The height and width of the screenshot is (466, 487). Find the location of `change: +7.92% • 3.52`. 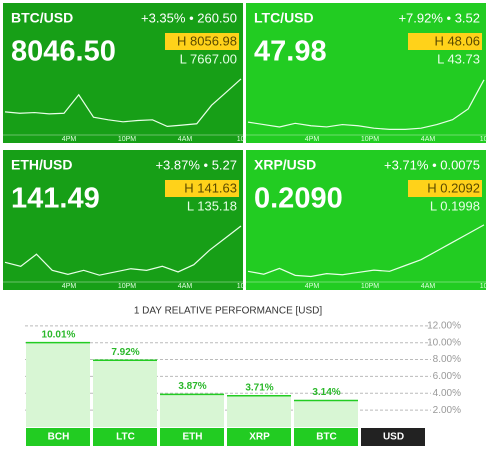

change: +7.92% • 3.52 is located at coordinates (439, 17).